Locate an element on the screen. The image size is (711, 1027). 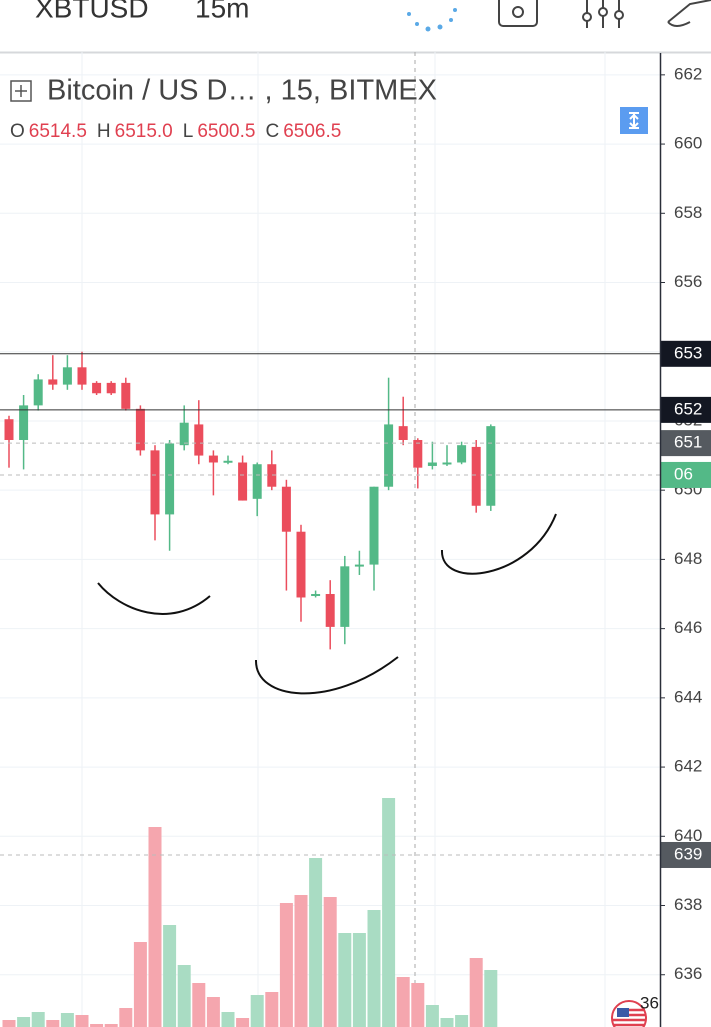
legend-title: Bitcoin / US D… , 15, BITMEX is located at coordinates (242, 91).